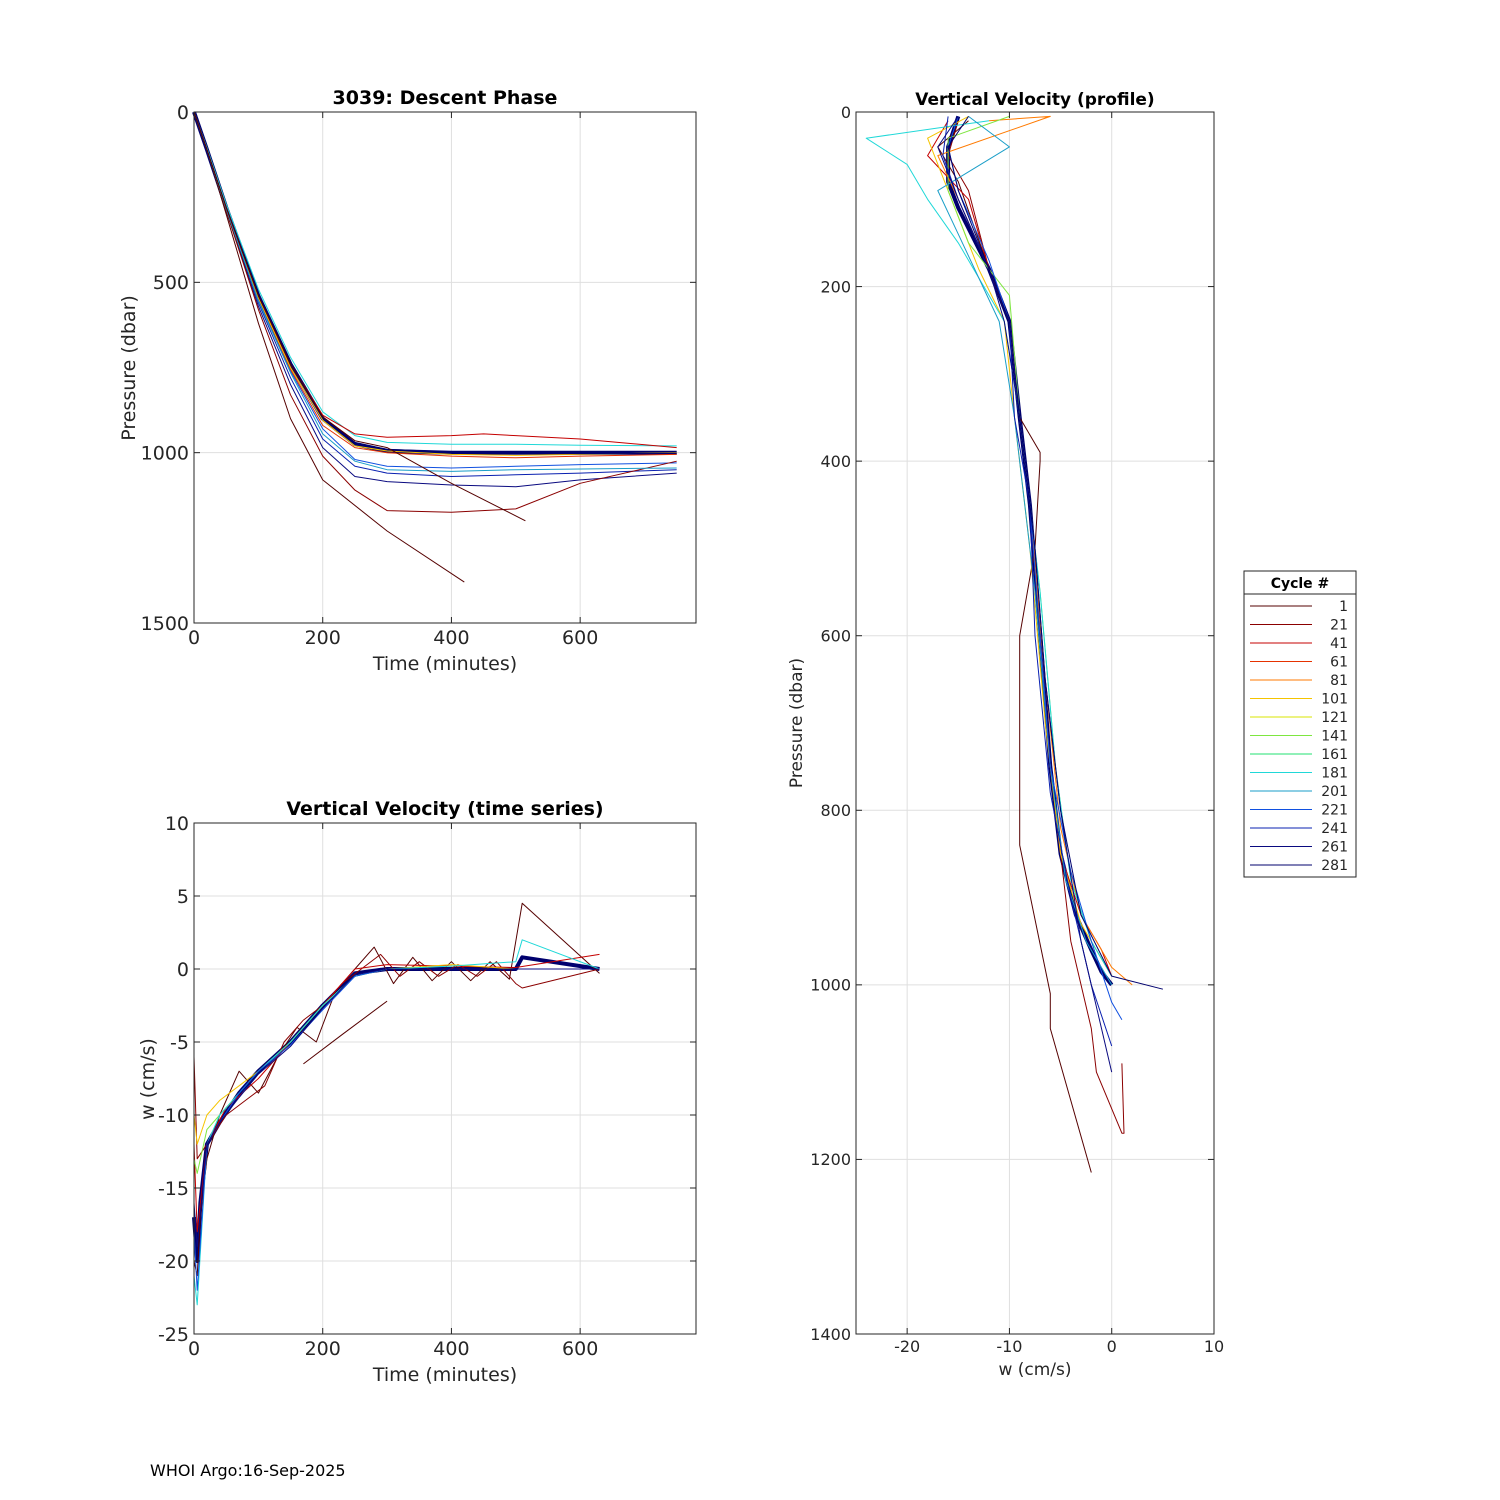  I want to click on velocity-profile-xtick-label: 0, so click(1112, 1346).